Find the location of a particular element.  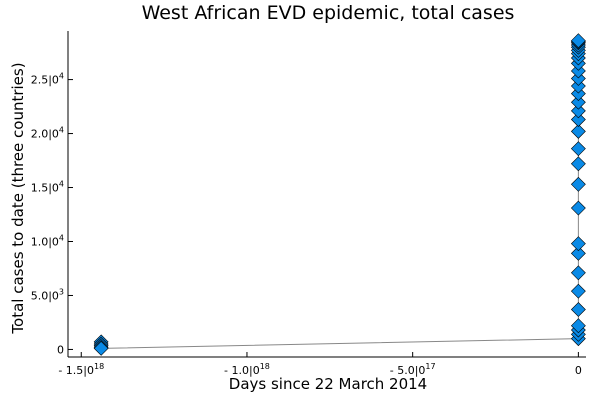

y-axis-label: Total cases to date (three countries) is located at coordinates (18, 198).